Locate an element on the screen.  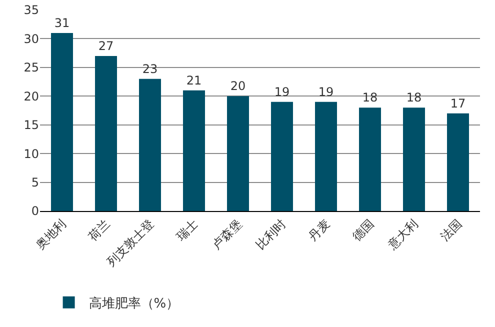
data-label: 20 is located at coordinates (238, 86).